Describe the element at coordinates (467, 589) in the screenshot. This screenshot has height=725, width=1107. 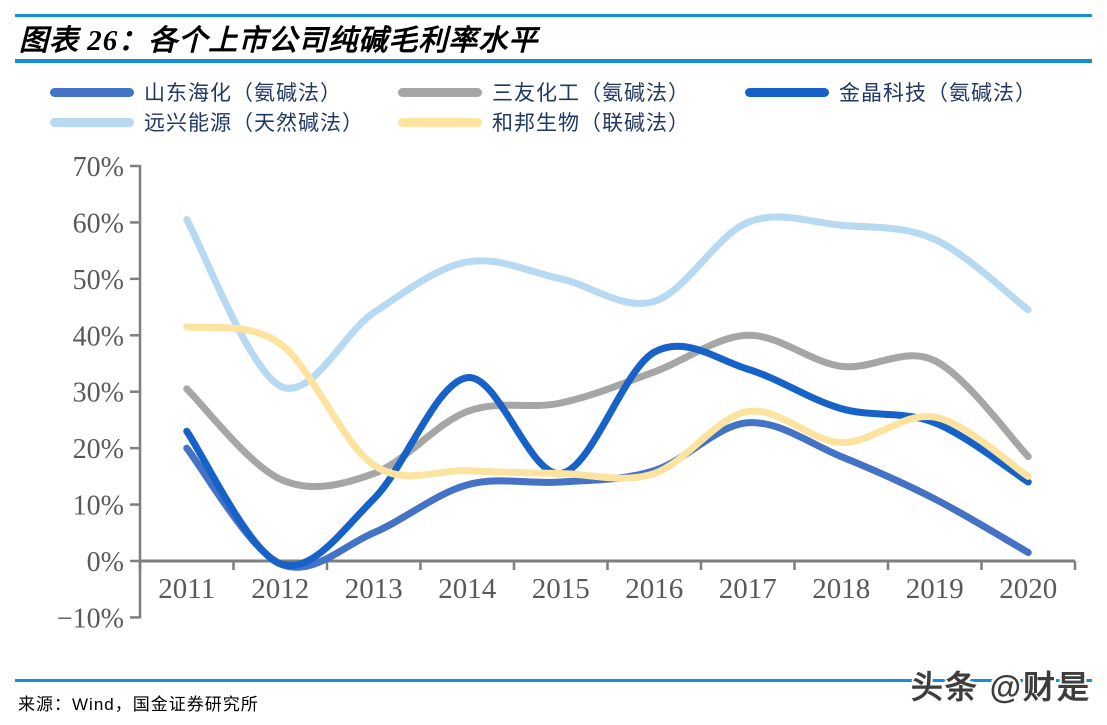
I see `x-tick-label-2014: 2014` at that location.